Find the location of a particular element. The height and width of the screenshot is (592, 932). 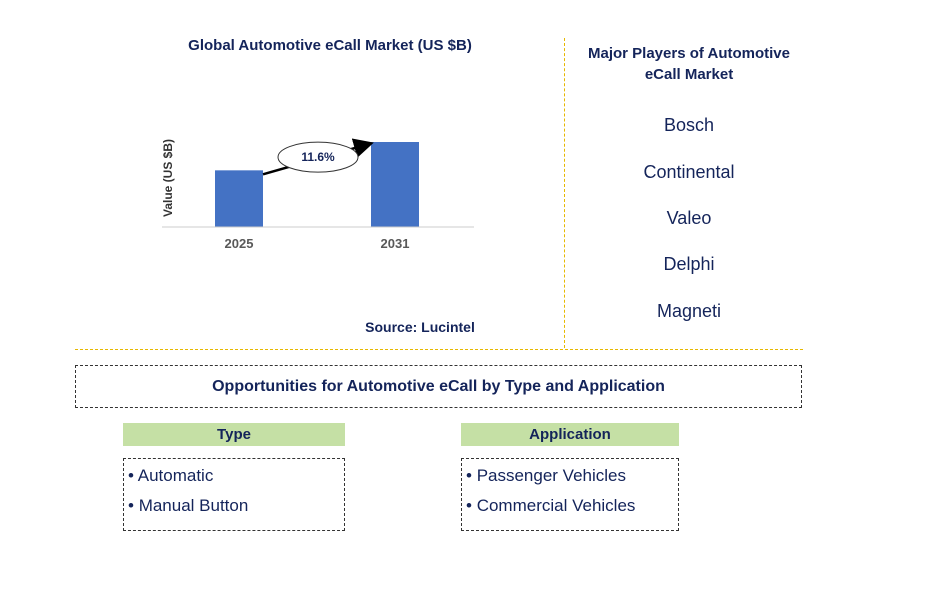

type-item: Manual Button is located at coordinates (193, 505).